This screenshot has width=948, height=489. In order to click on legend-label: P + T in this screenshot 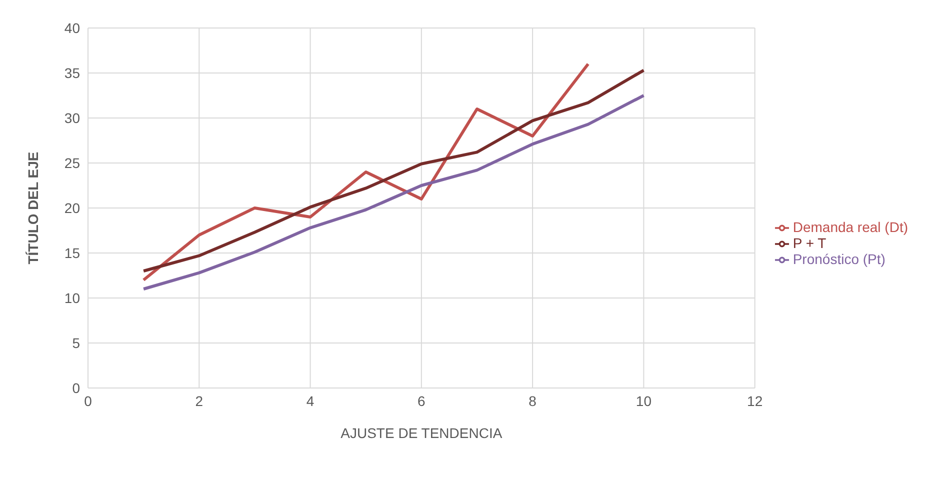, I will do `click(809, 242)`.